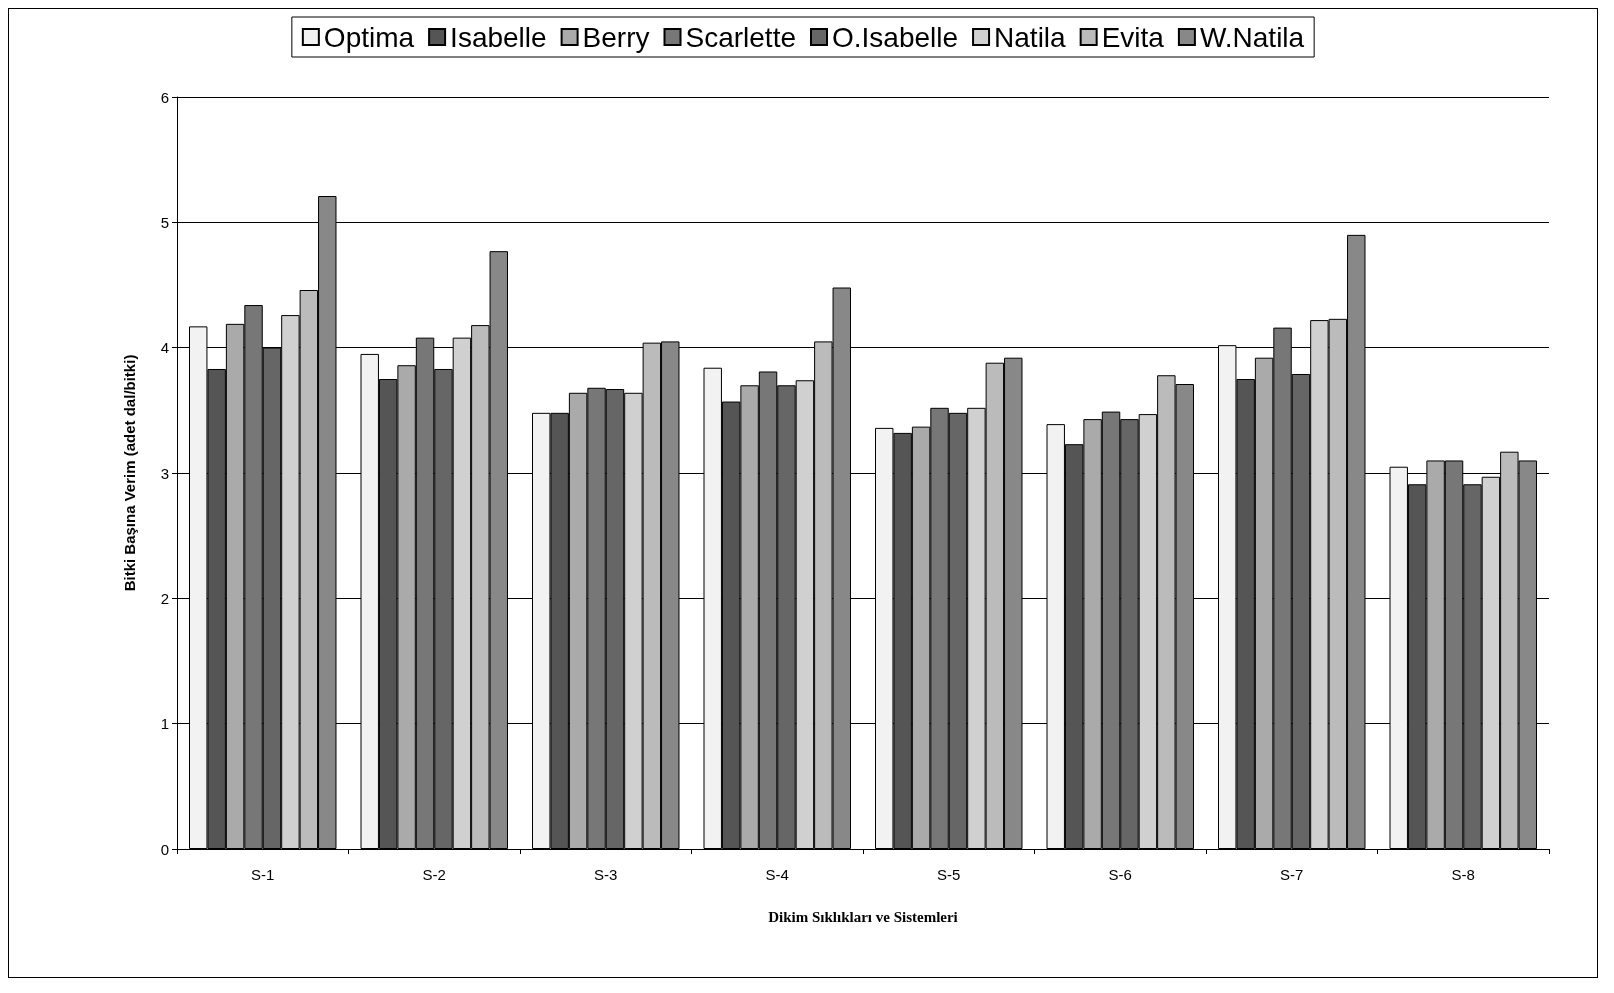 The image size is (1614, 993). I want to click on legend-label: O.Isabelle, so click(895, 37).